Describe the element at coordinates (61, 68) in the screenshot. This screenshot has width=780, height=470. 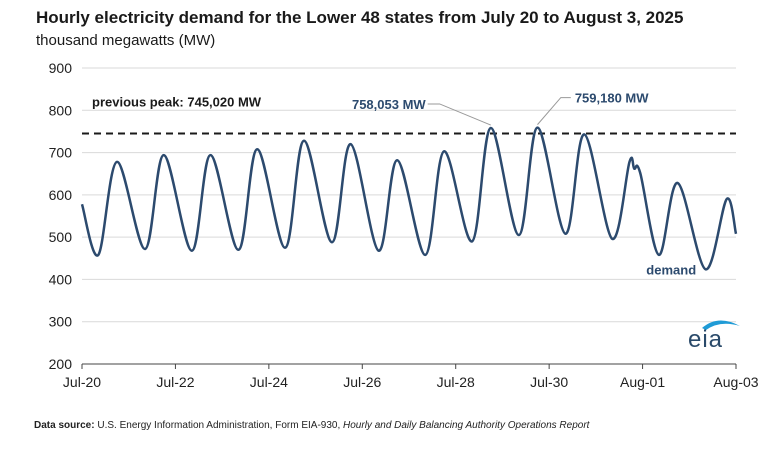
I see `y-tick-label: 900` at that location.